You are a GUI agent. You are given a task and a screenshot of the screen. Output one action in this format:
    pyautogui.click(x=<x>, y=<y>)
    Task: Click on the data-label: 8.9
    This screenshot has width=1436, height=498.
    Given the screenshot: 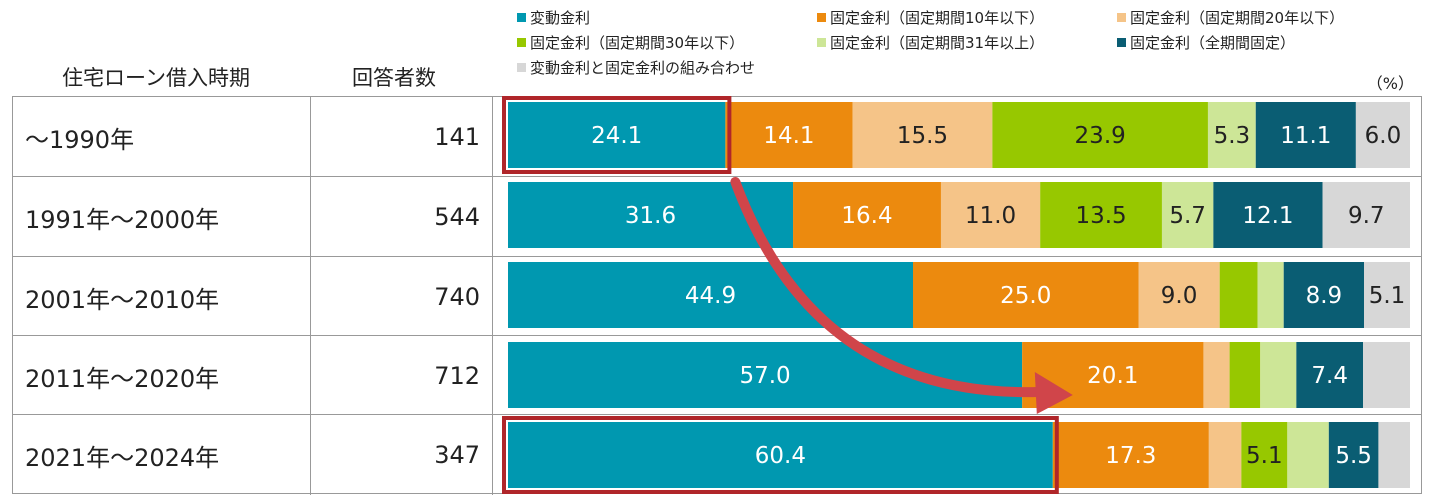 What is the action you would take?
    pyautogui.click(x=1324, y=296)
    